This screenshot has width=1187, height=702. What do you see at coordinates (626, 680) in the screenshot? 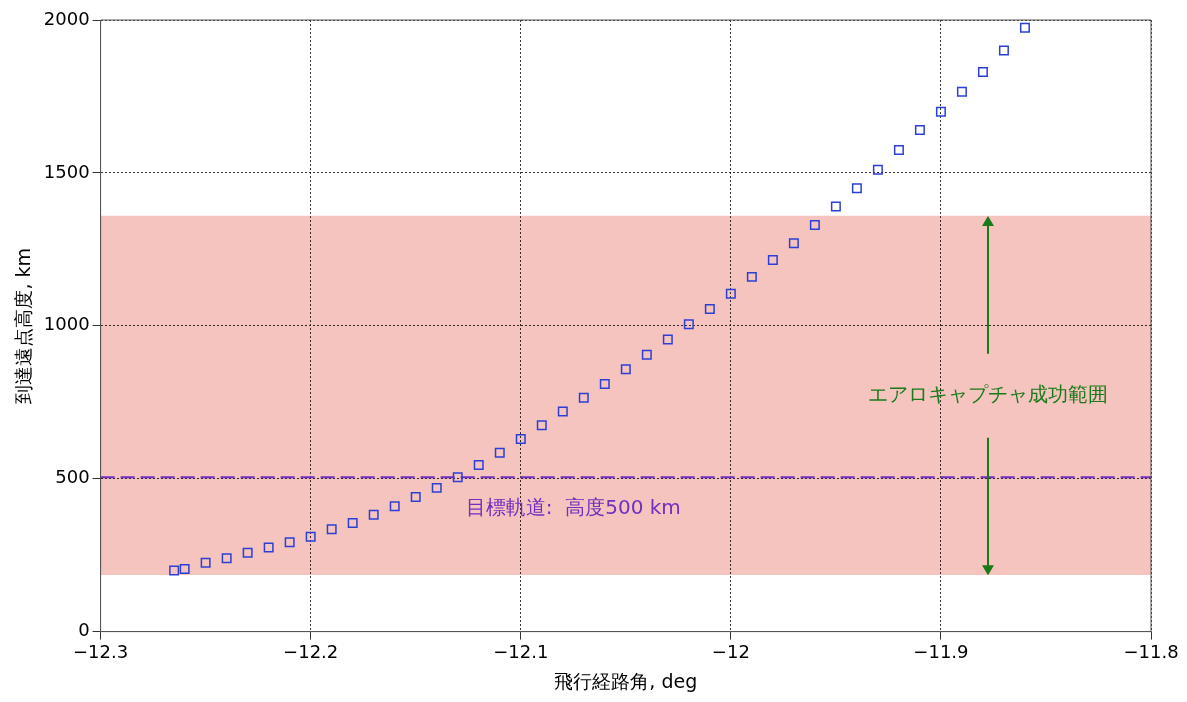
I see `x-axis-title: 飛行経路角, deg` at bounding box center [626, 680].